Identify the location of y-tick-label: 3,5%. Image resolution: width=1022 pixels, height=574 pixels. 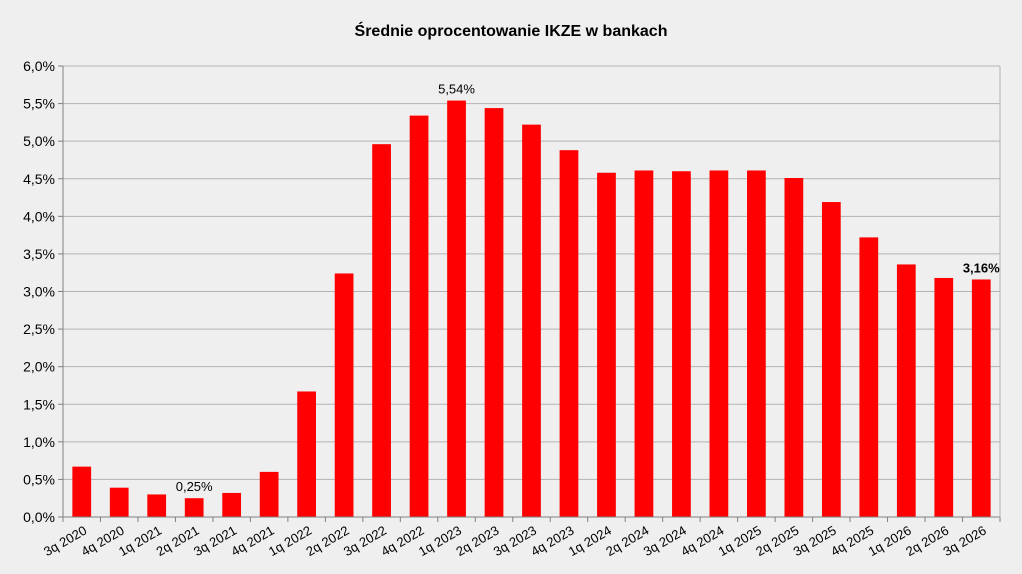
(39, 254).